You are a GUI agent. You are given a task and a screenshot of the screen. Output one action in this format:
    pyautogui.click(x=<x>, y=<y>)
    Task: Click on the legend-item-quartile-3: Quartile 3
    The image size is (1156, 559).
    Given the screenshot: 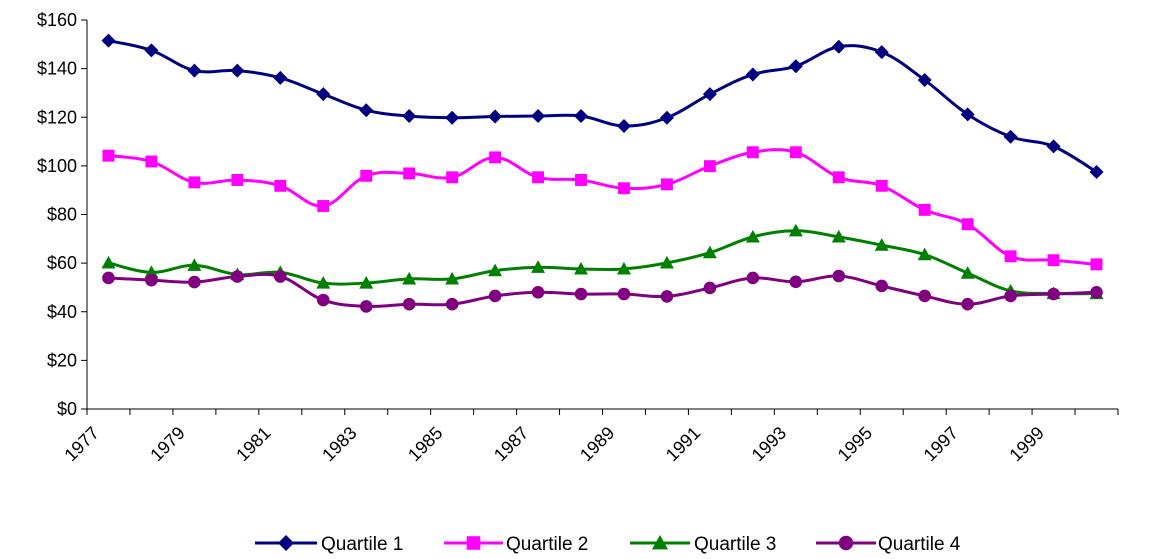 What is the action you would take?
    pyautogui.click(x=703, y=544)
    